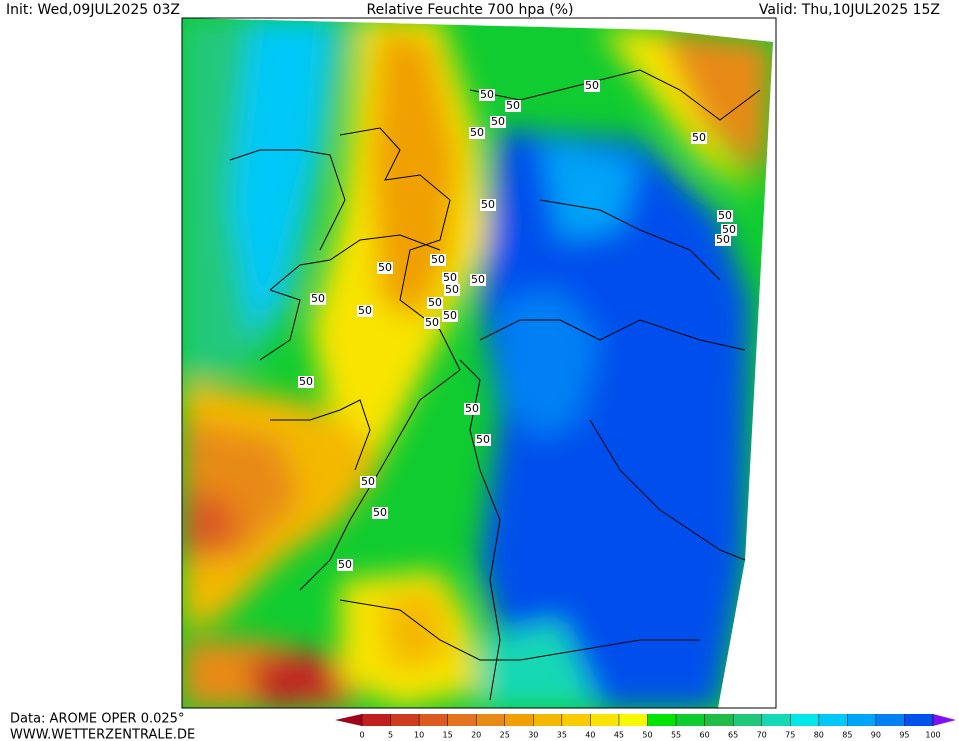  What do you see at coordinates (505, 735) in the screenshot?
I see `colorbar-tick-label: 25` at bounding box center [505, 735].